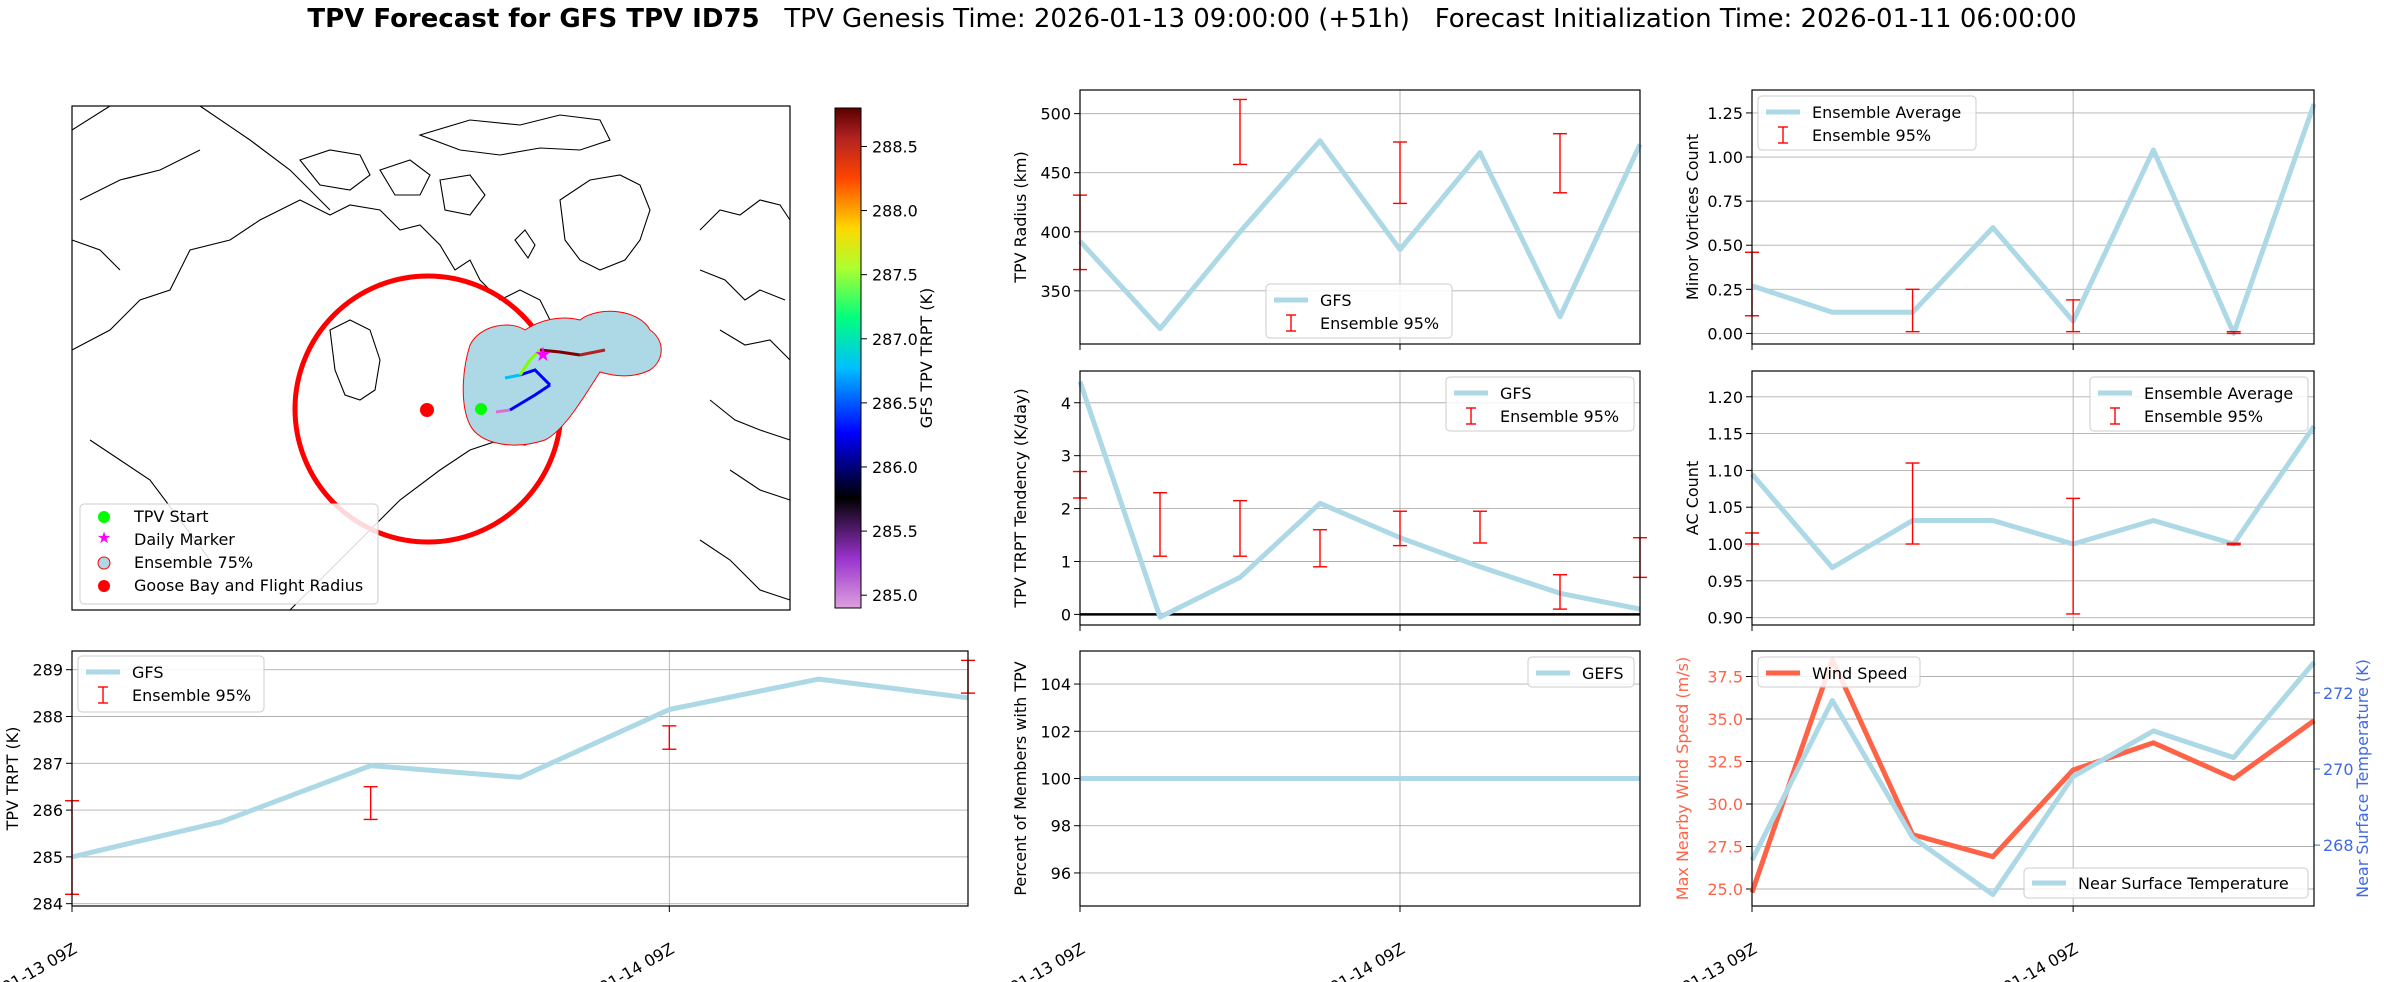 Image resolution: width=2384 pixels, height=982 pixels. What do you see at coordinates (47, 763) in the screenshot?
I see `y-tick-label: 287` at bounding box center [47, 763].